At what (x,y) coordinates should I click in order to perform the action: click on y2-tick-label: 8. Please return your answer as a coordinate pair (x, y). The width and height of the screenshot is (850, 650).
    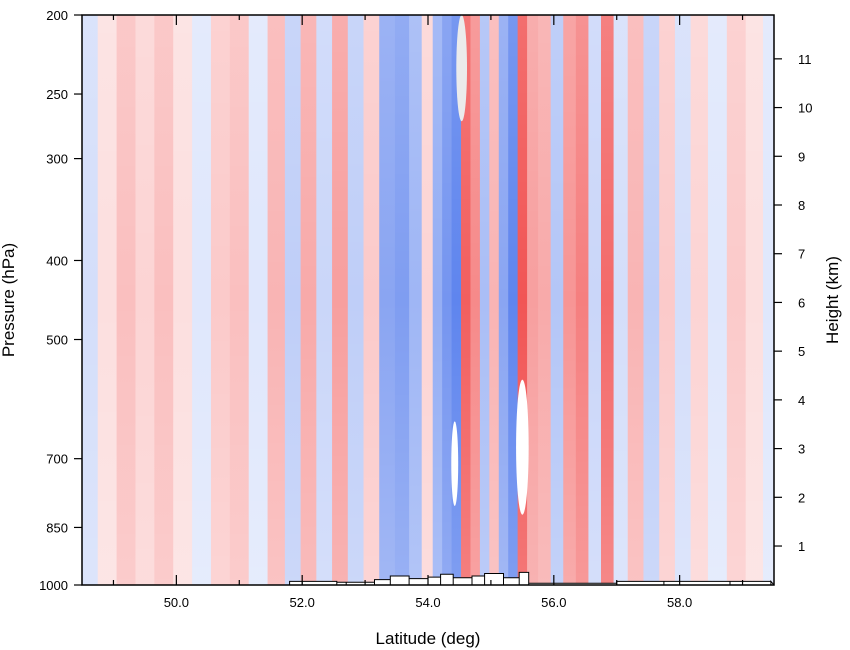
    Looking at the image, I should click on (801, 205).